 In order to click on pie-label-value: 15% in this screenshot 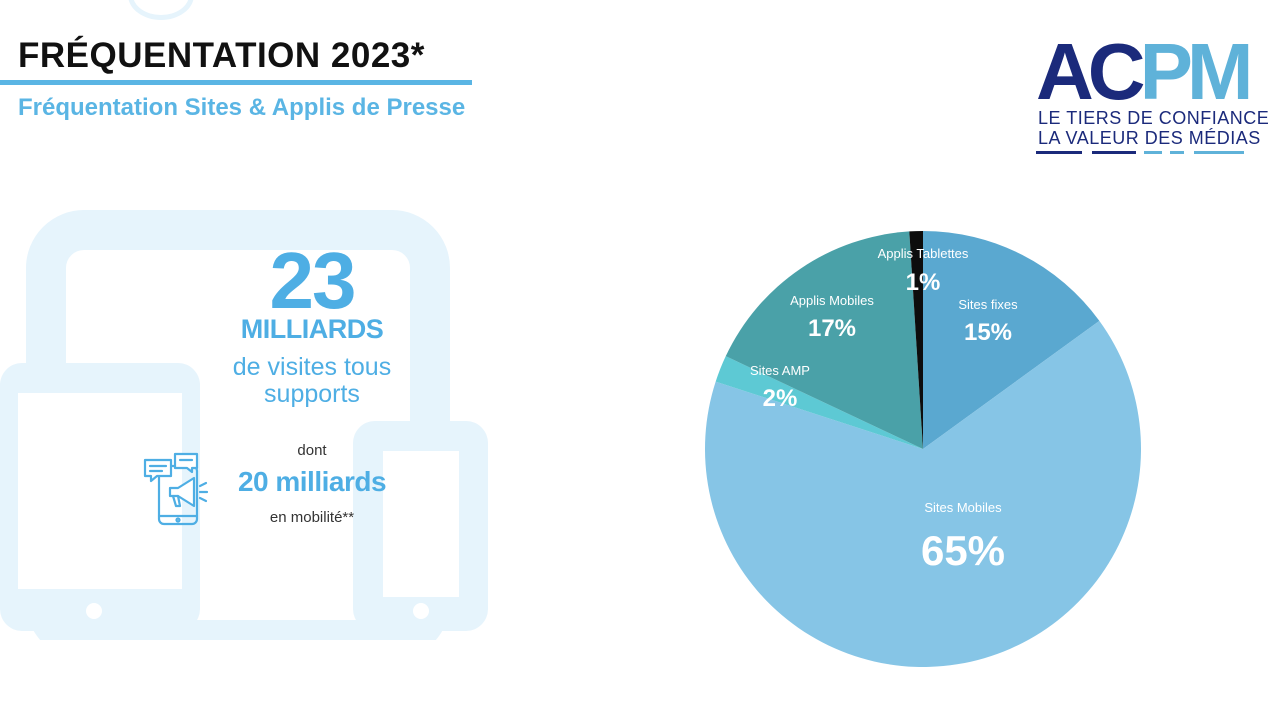, I will do `click(988, 332)`.